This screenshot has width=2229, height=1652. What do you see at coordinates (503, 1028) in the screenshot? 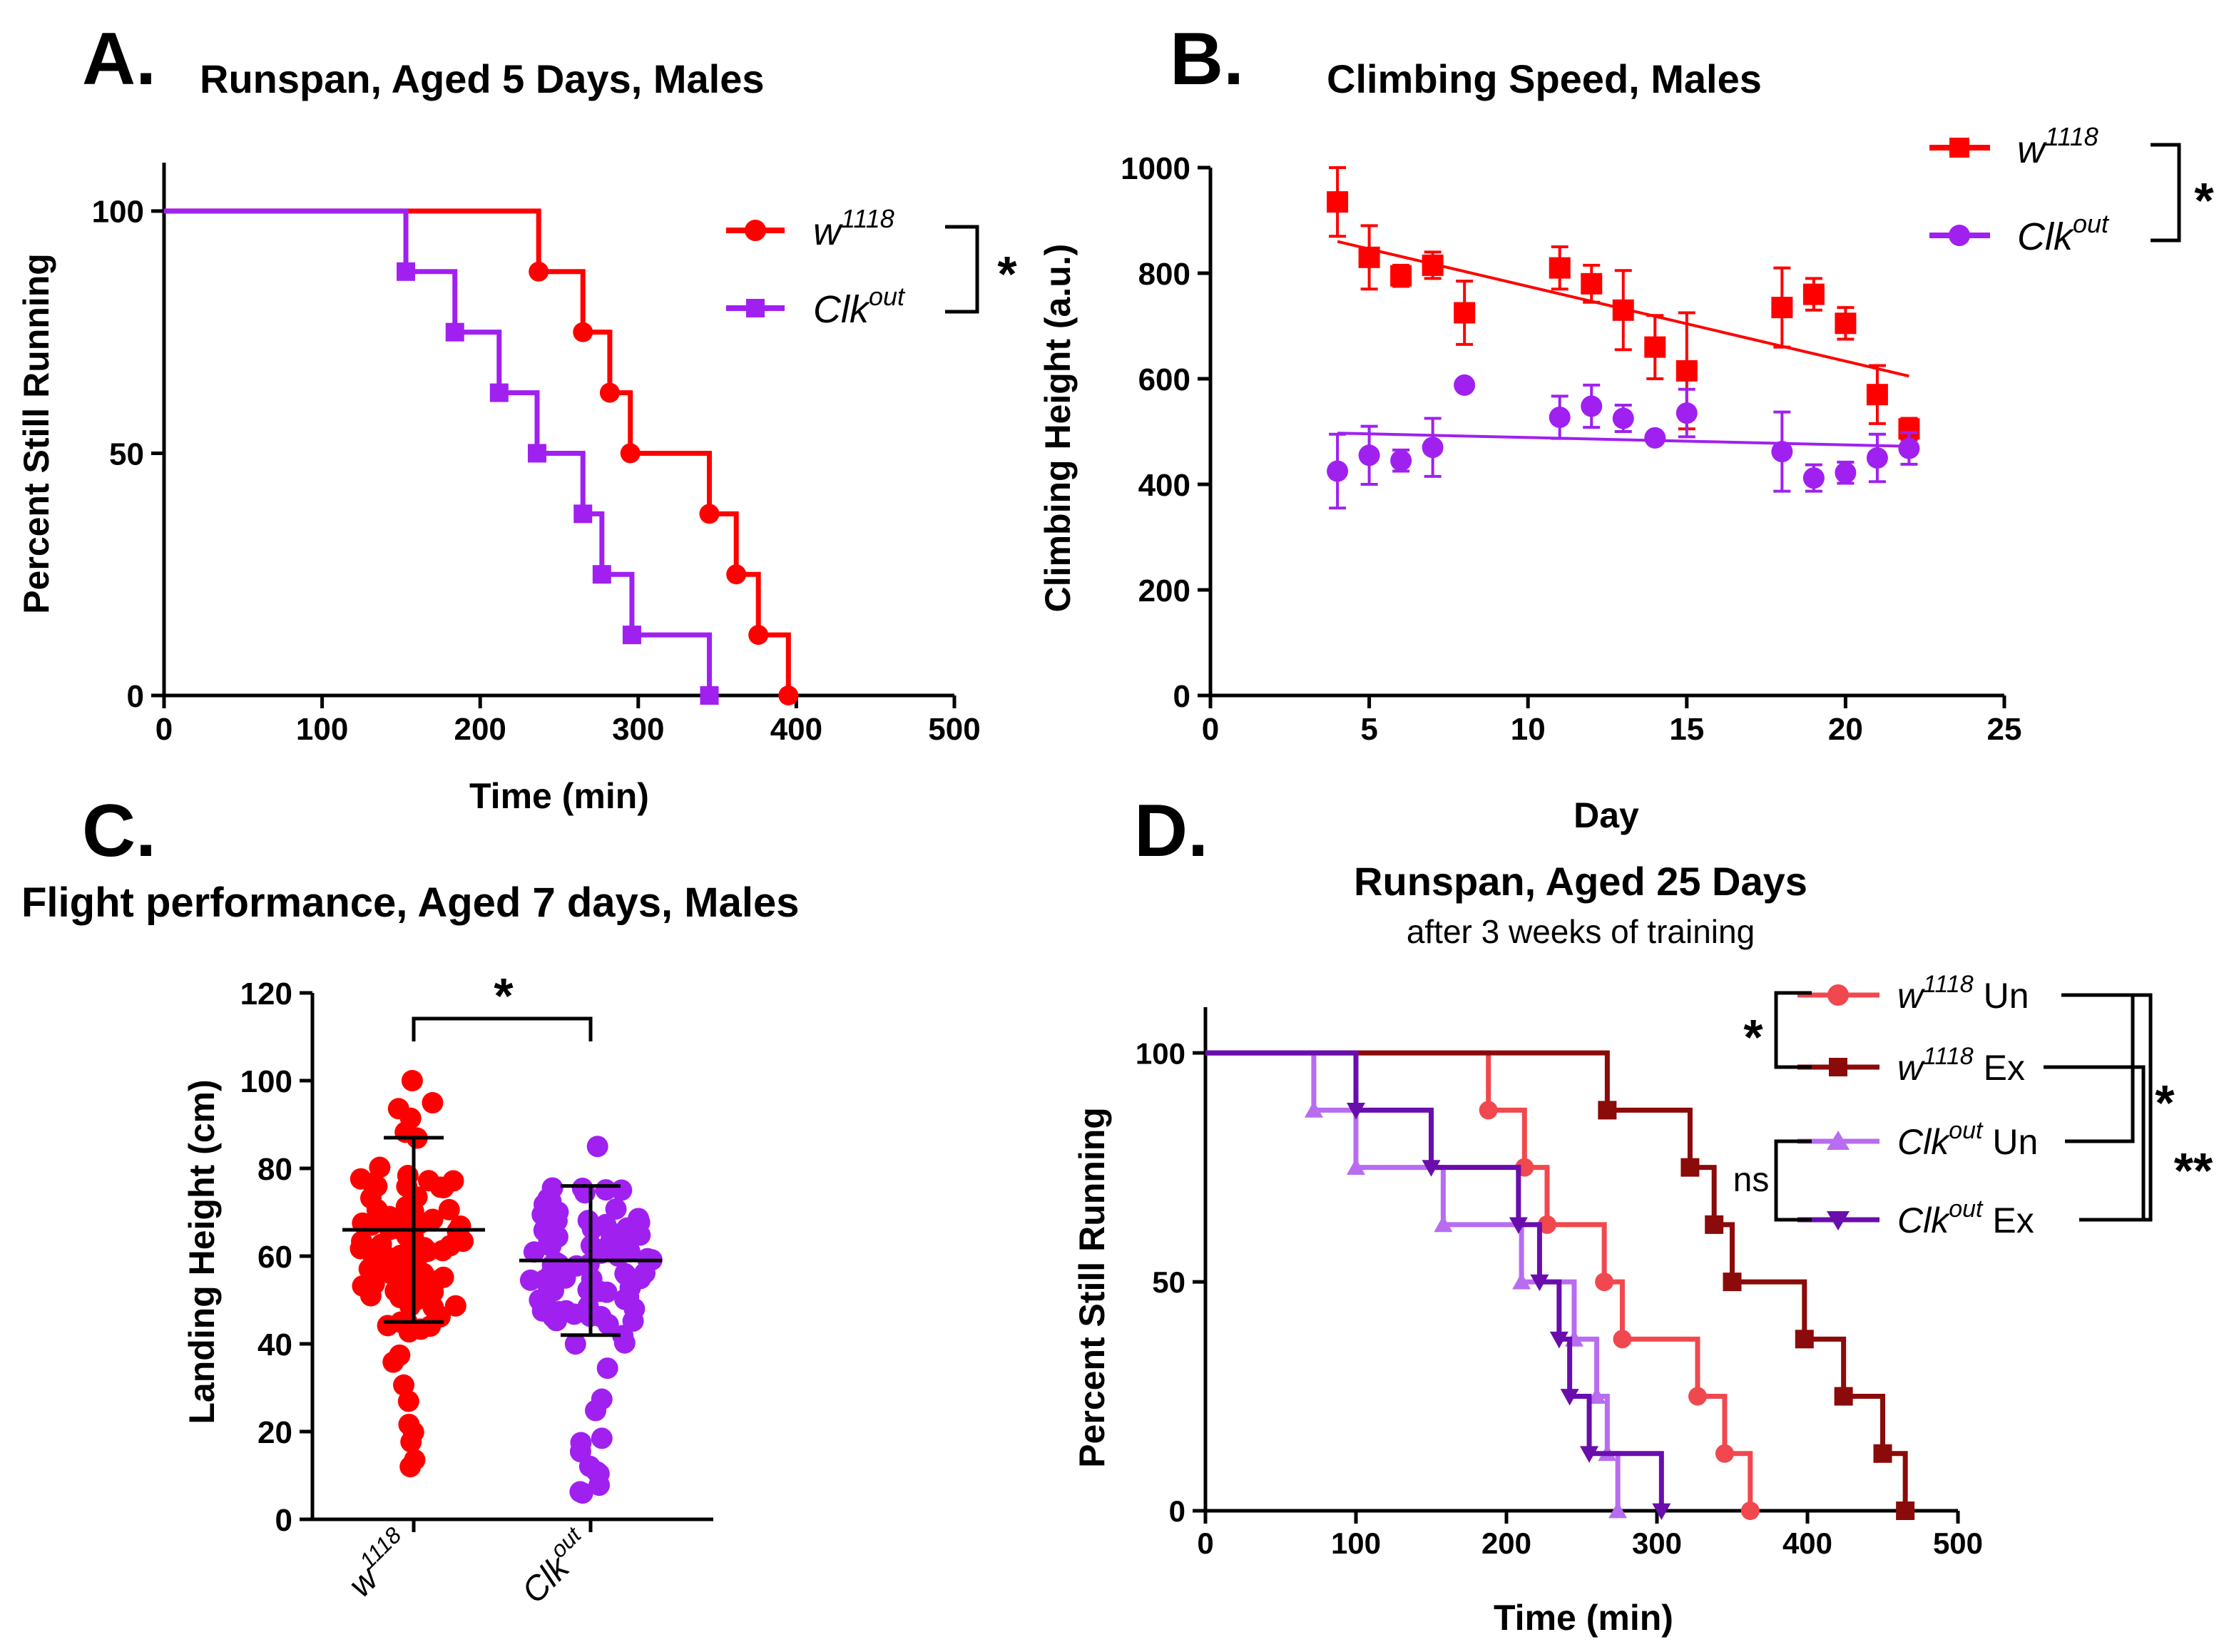
I see `panel-c-sig-bracket` at bounding box center [503, 1028].